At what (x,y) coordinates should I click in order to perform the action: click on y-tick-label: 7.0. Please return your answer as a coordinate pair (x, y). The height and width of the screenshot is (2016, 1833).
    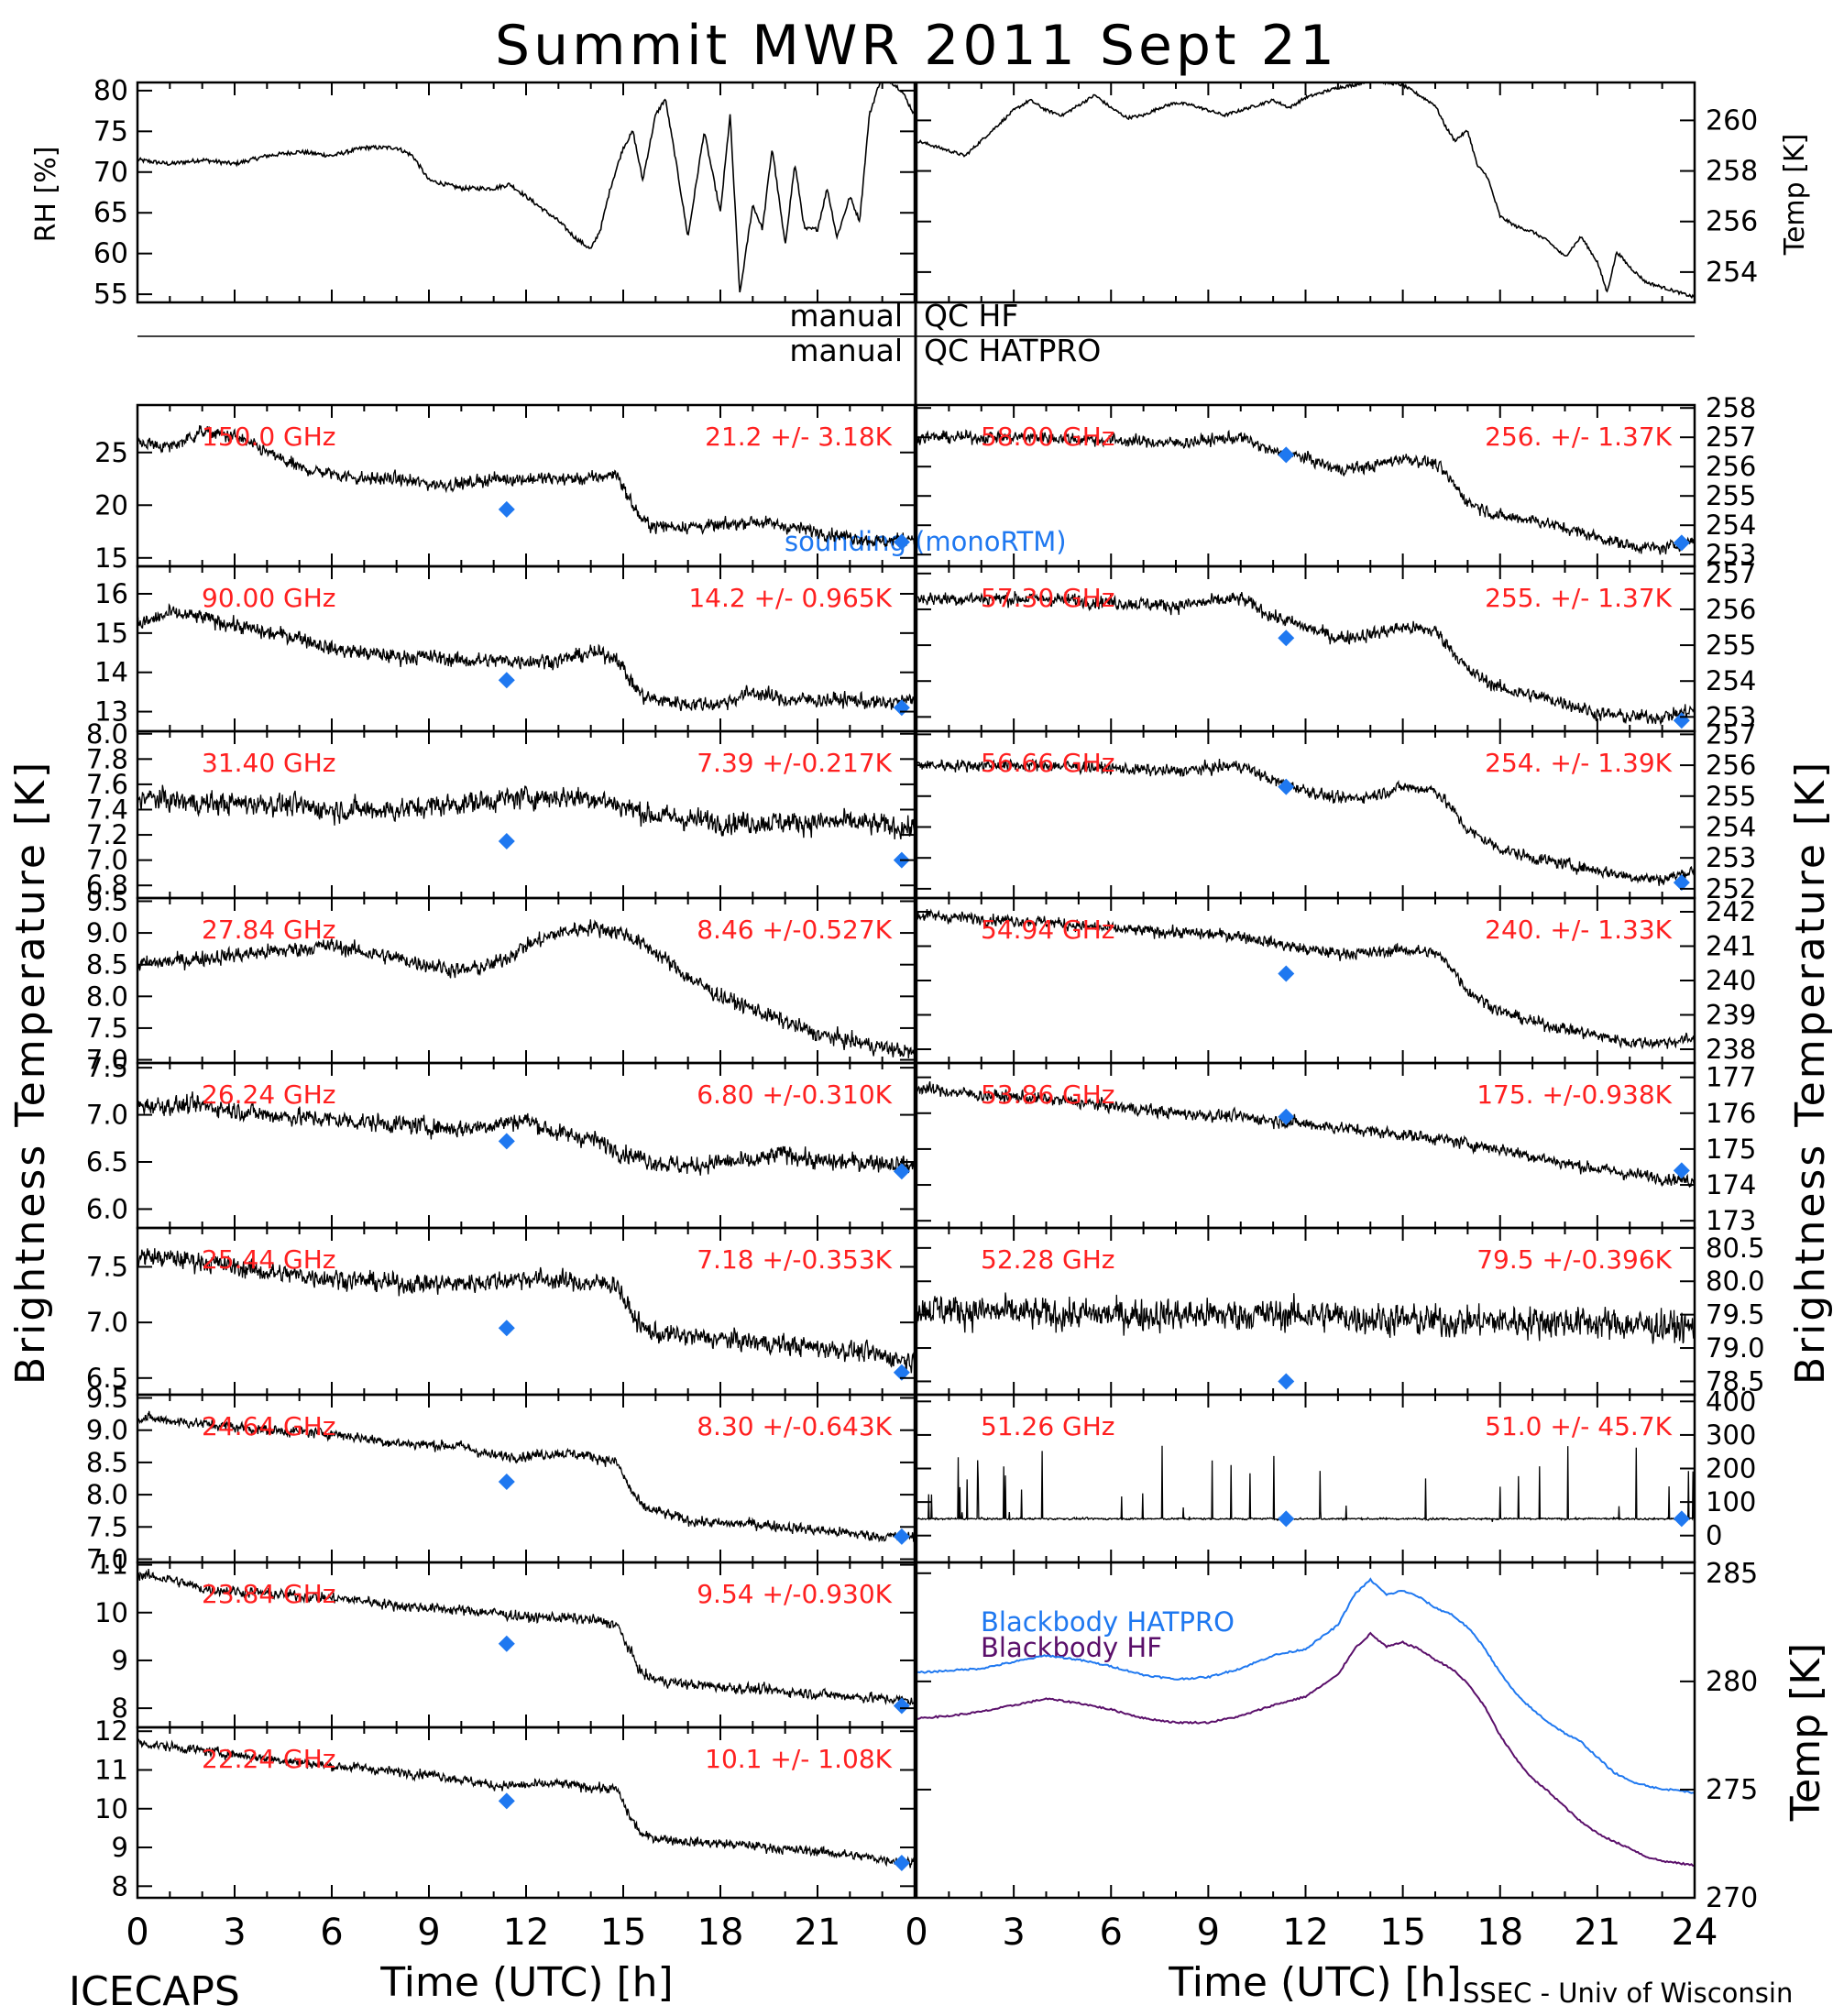
    Looking at the image, I should click on (107, 1060).